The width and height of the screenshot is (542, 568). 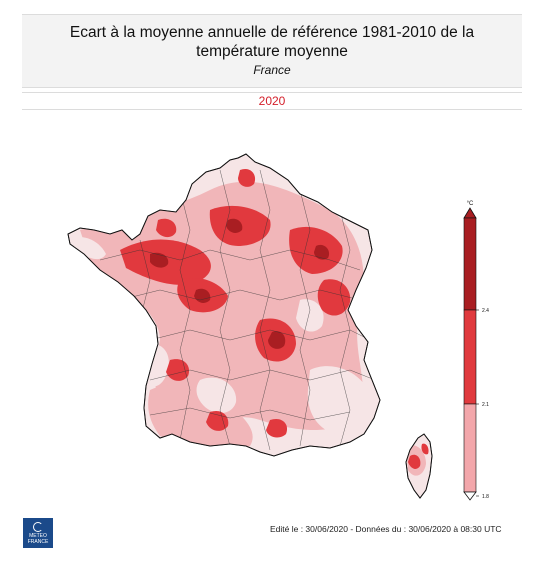 I want to click on logo-line2: FRANCE, so click(x=38, y=542).